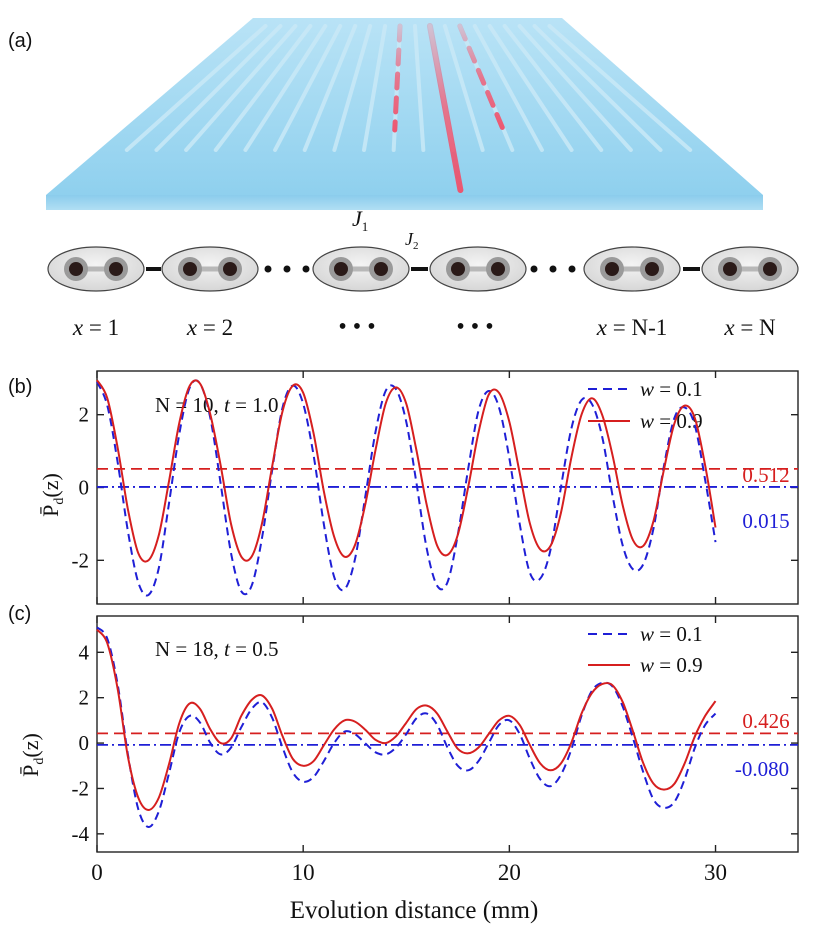 Image resolution: width=815 pixels, height=931 pixels. Describe the element at coordinates (477, 327) in the screenshot. I see `site-ellipsis-right: •••` at that location.